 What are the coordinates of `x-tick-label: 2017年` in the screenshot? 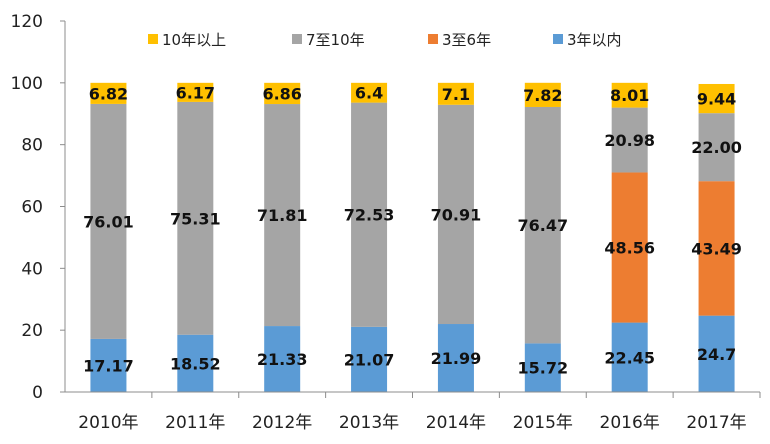 It's located at (716, 423).